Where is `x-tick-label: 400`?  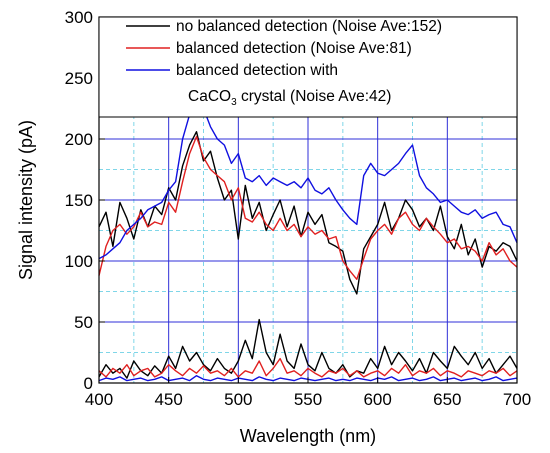 x-tick-label: 400 is located at coordinates (99, 399).